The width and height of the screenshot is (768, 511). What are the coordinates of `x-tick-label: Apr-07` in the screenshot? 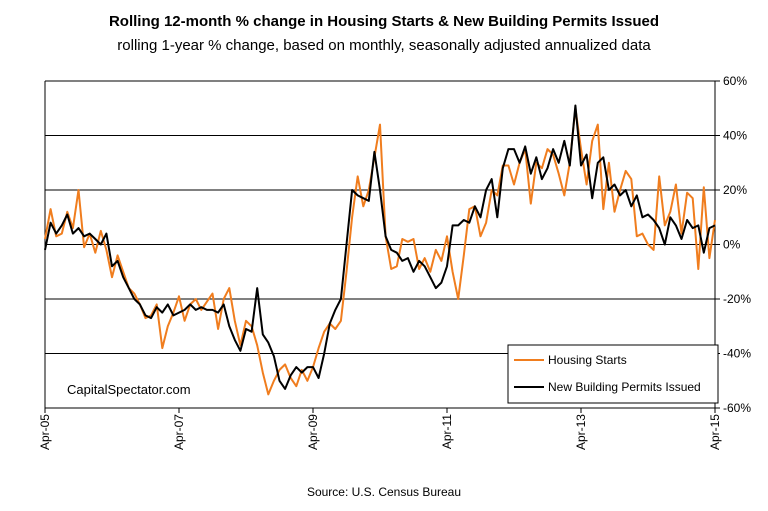 It's located at (179, 432).